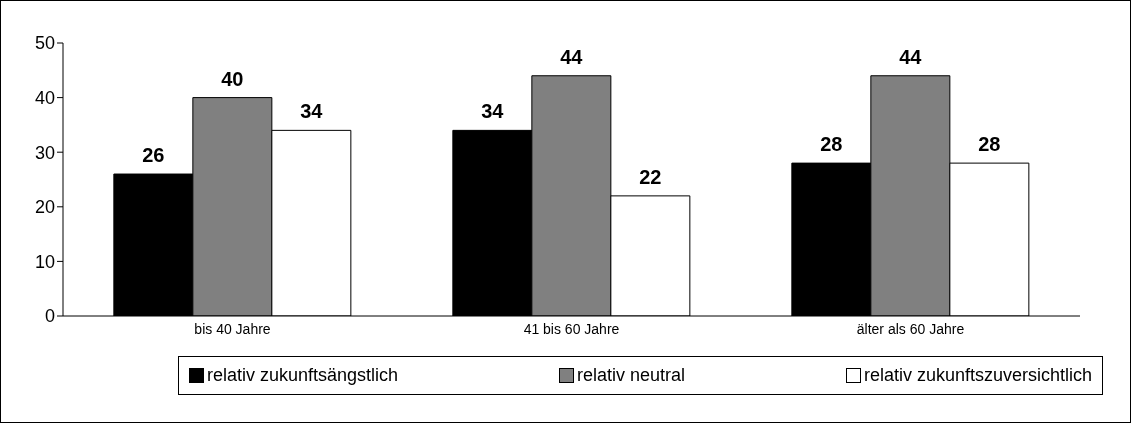  I want to click on data-label: 40, so click(232, 78).